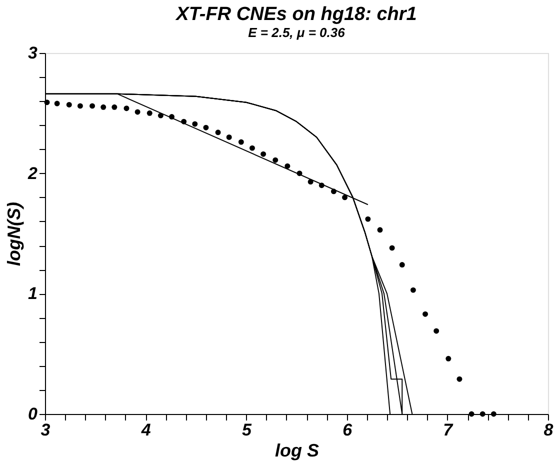  What do you see at coordinates (33, 294) in the screenshot?
I see `y-tick-label: 1` at bounding box center [33, 294].